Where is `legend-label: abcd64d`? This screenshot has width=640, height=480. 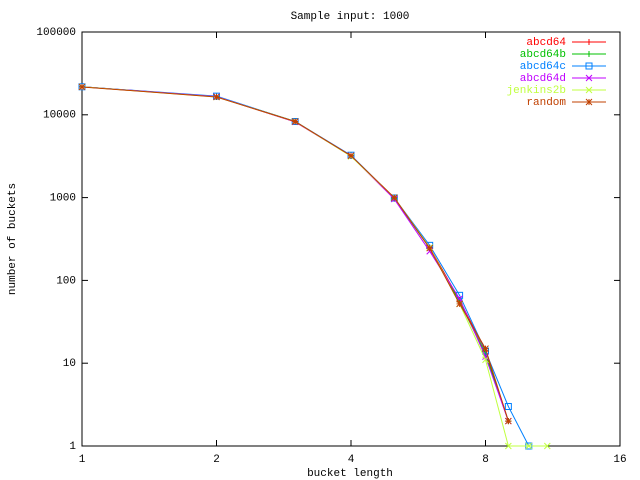
legend-label: abcd64d is located at coordinates (543, 79).